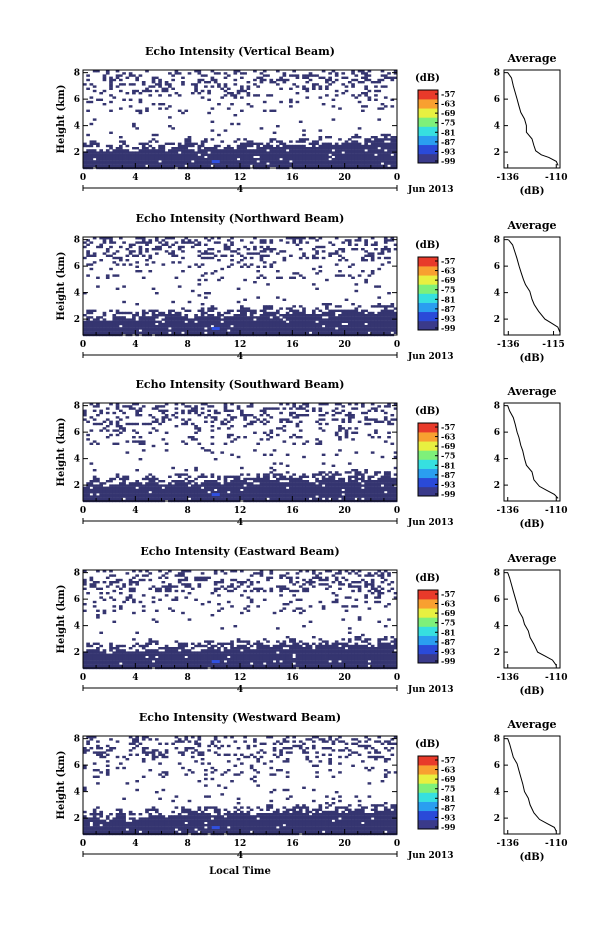 This screenshot has height=929, width=616. What do you see at coordinates (240, 190) in the screenshot?
I see `date-day-label: 4` at bounding box center [240, 190].